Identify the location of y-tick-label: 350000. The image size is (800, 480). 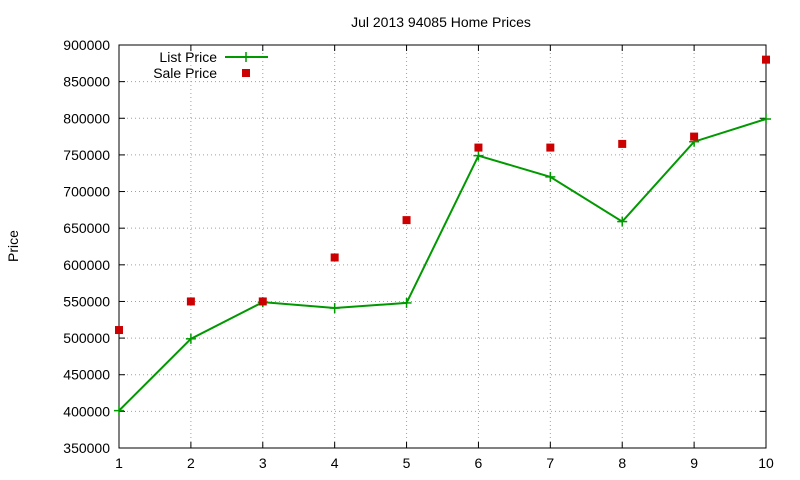
(86, 448).